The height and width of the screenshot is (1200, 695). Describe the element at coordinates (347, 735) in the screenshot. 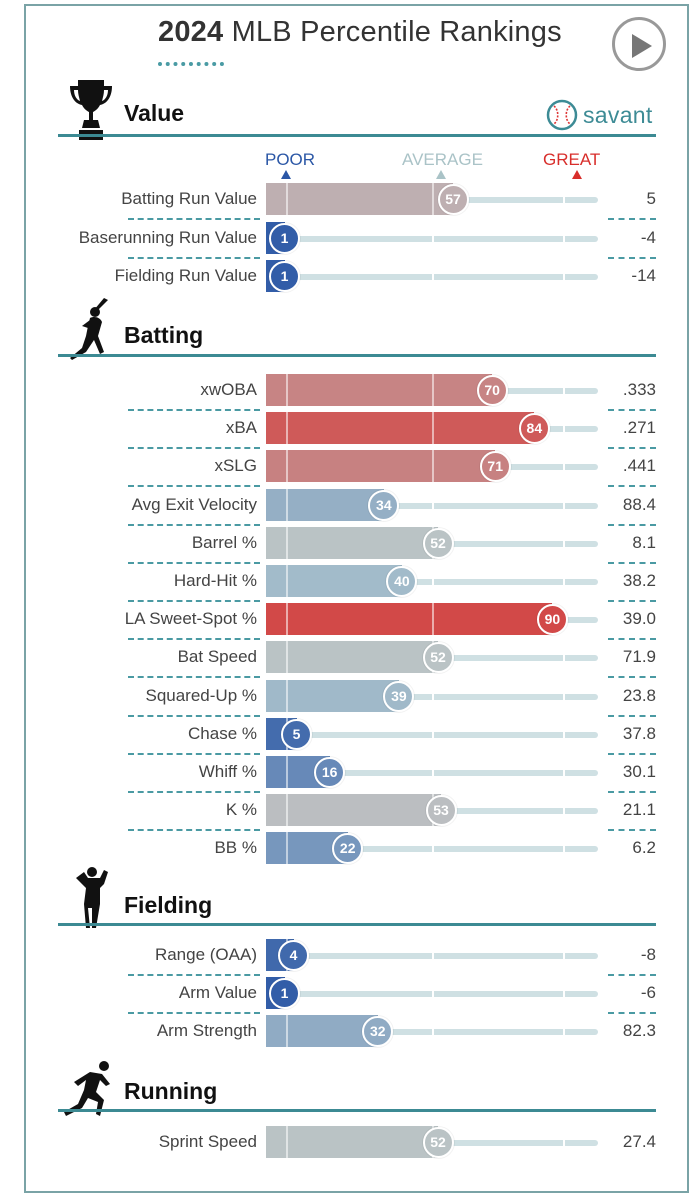

I see `metric-row: Chase % 5 37.8` at that location.